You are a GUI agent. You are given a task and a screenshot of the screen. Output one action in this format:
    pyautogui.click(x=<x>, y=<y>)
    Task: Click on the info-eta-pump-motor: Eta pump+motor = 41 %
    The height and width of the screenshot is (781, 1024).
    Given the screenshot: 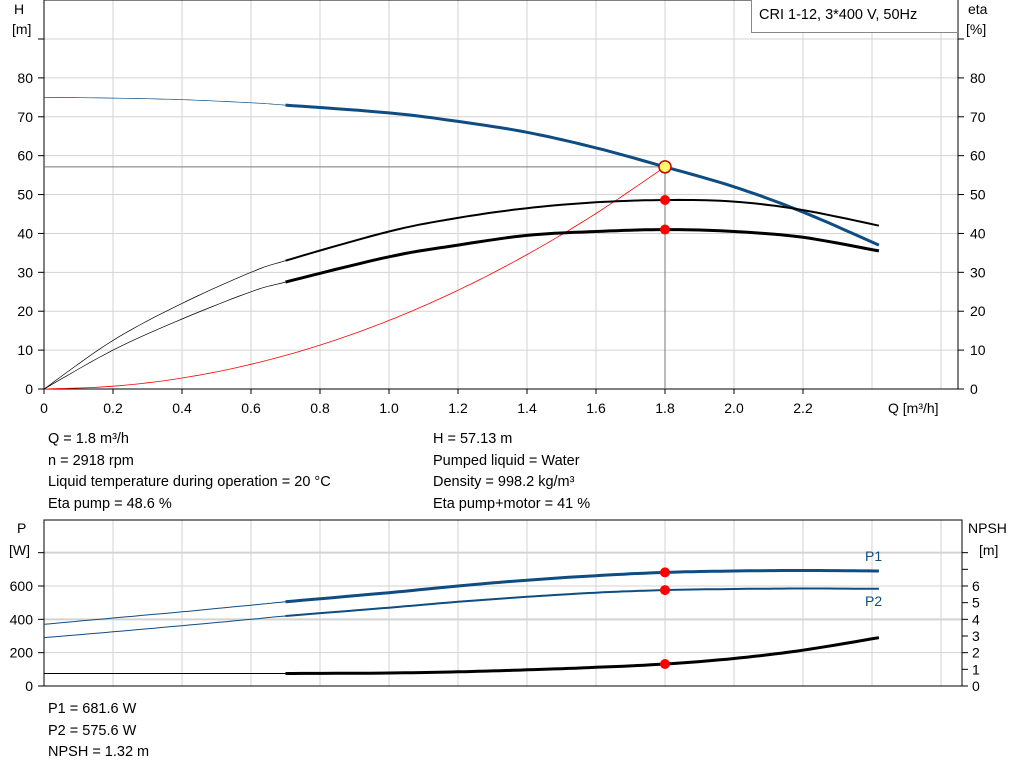 What is the action you would take?
    pyautogui.click(x=512, y=503)
    